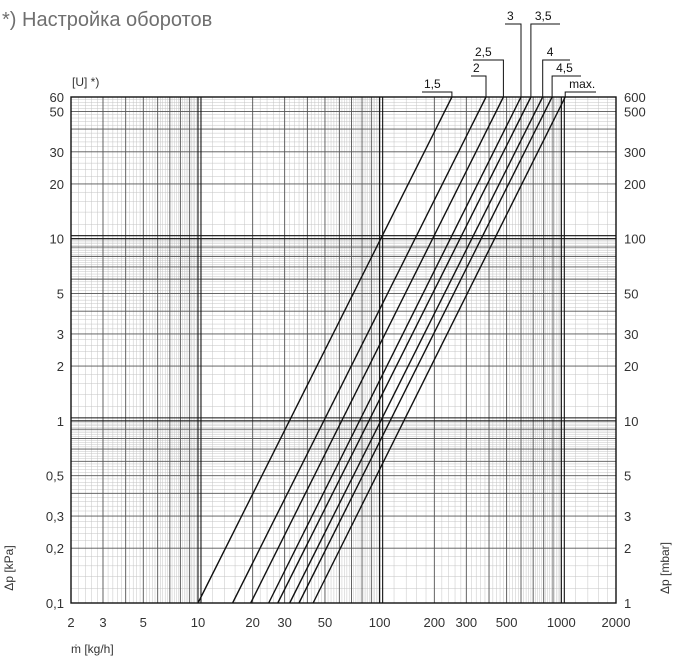 This screenshot has width=676, height=664. What do you see at coordinates (635, 239) in the screenshot?
I see `y-tick-label-right: 100` at bounding box center [635, 239].